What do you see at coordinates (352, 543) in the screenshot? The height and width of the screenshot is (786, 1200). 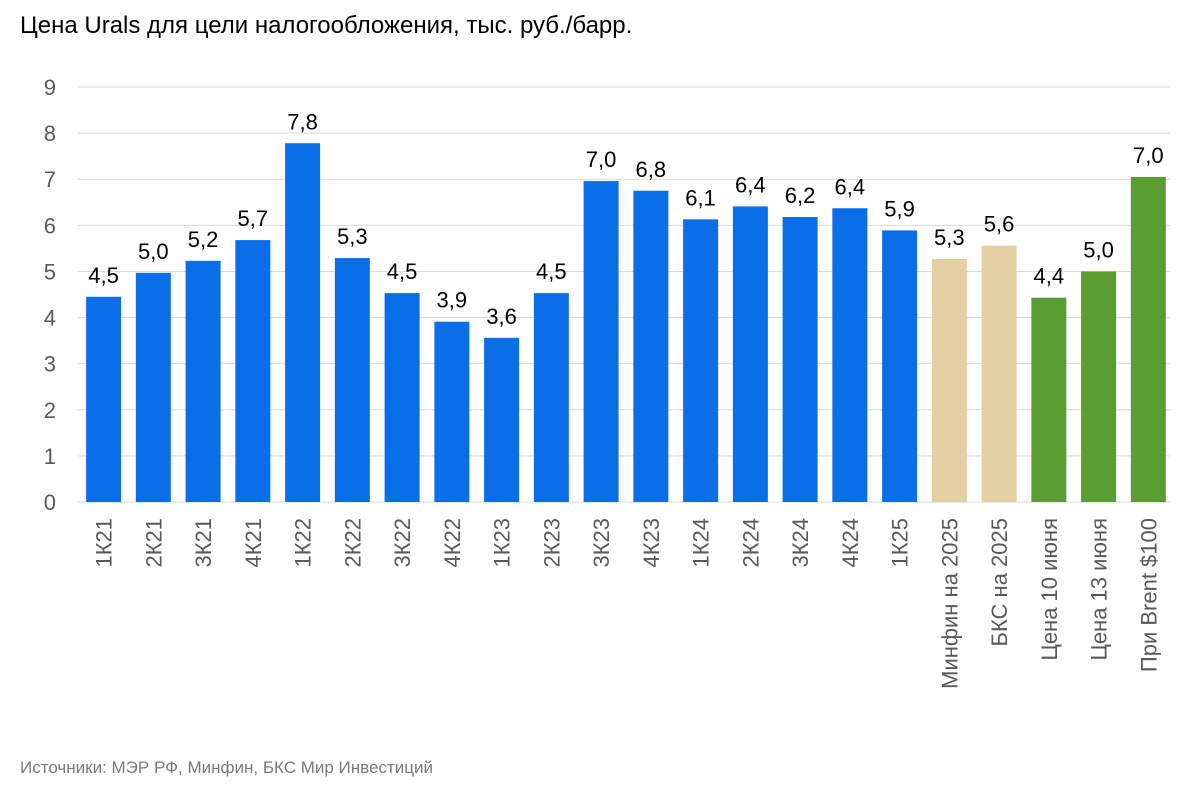 I see `x-tick-label: 2К22` at bounding box center [352, 543].